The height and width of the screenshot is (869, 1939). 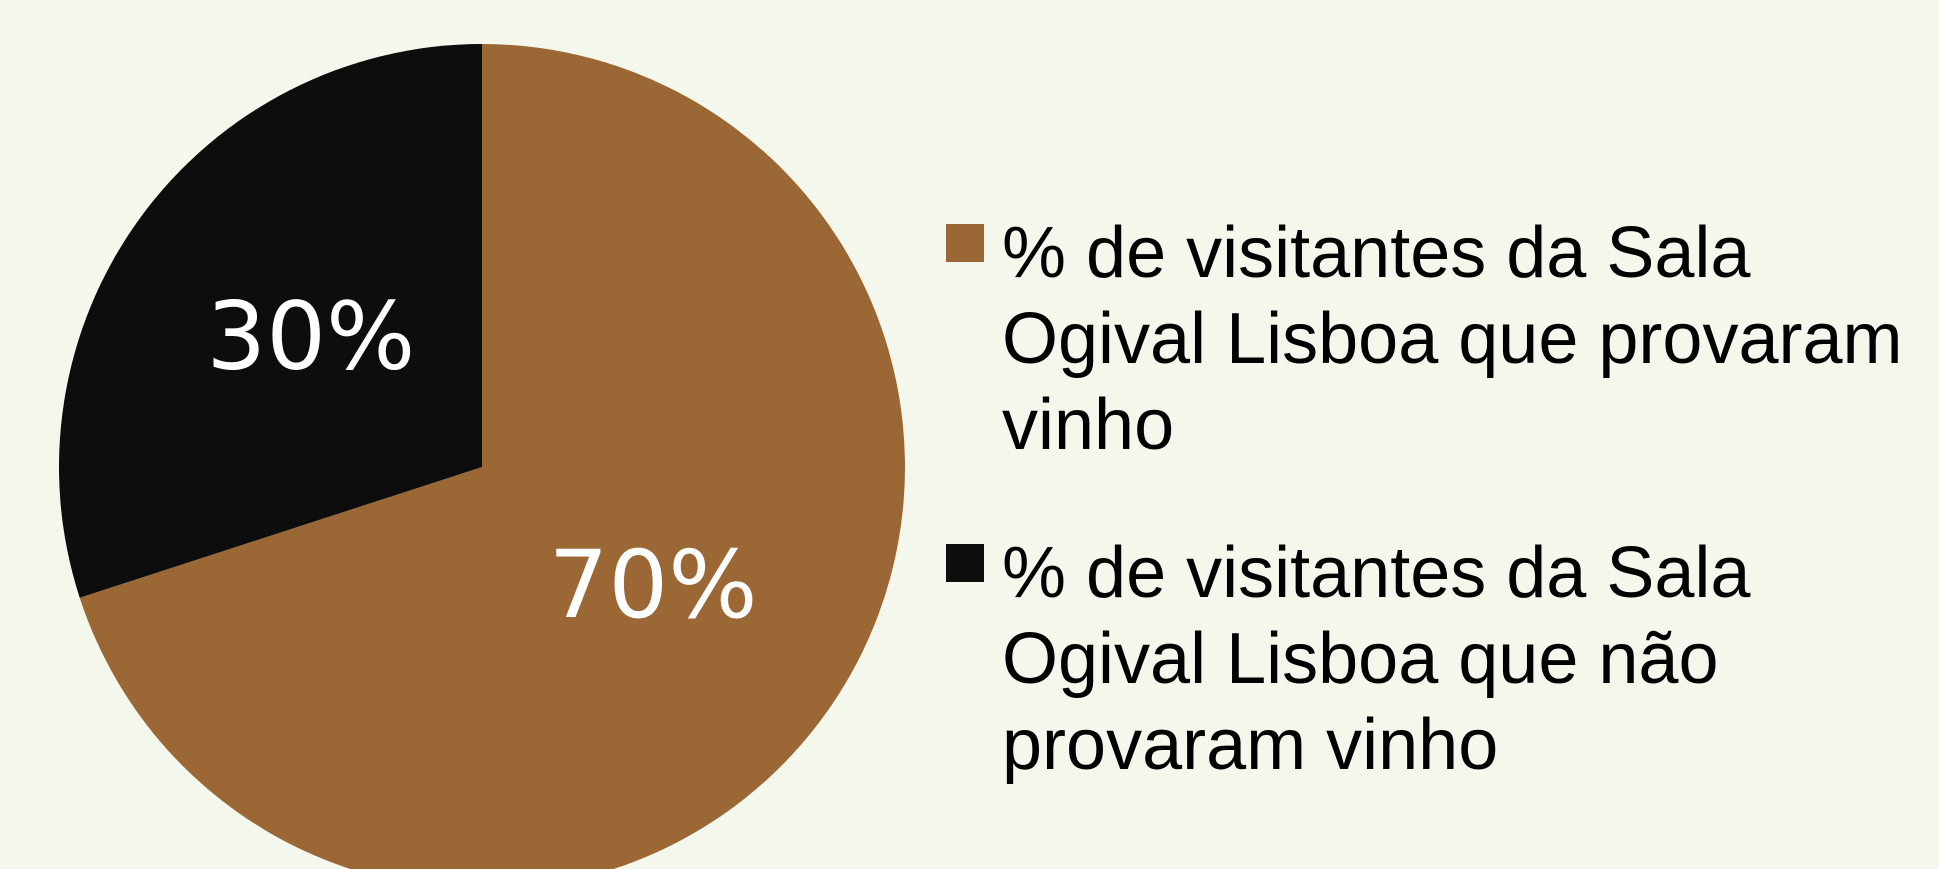 I want to click on data-label: 70%, so click(x=653, y=585).